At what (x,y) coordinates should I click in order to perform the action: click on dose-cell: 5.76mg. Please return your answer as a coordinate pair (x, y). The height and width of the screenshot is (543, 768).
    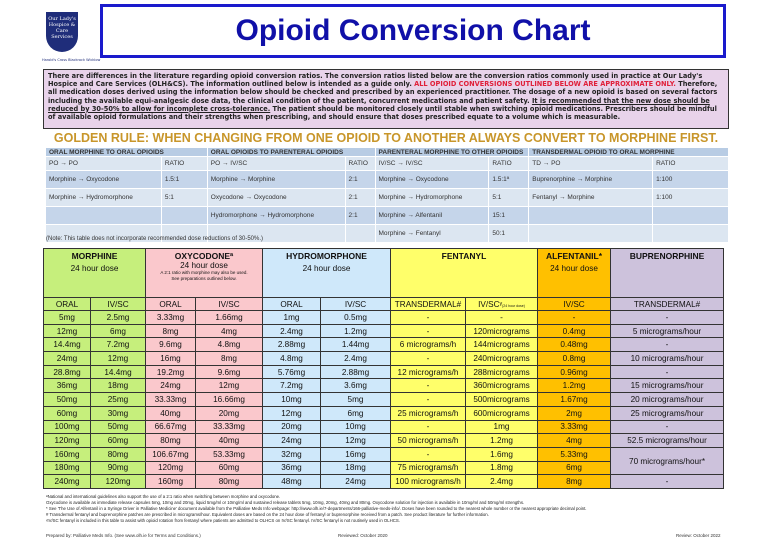
    Looking at the image, I should click on (291, 372).